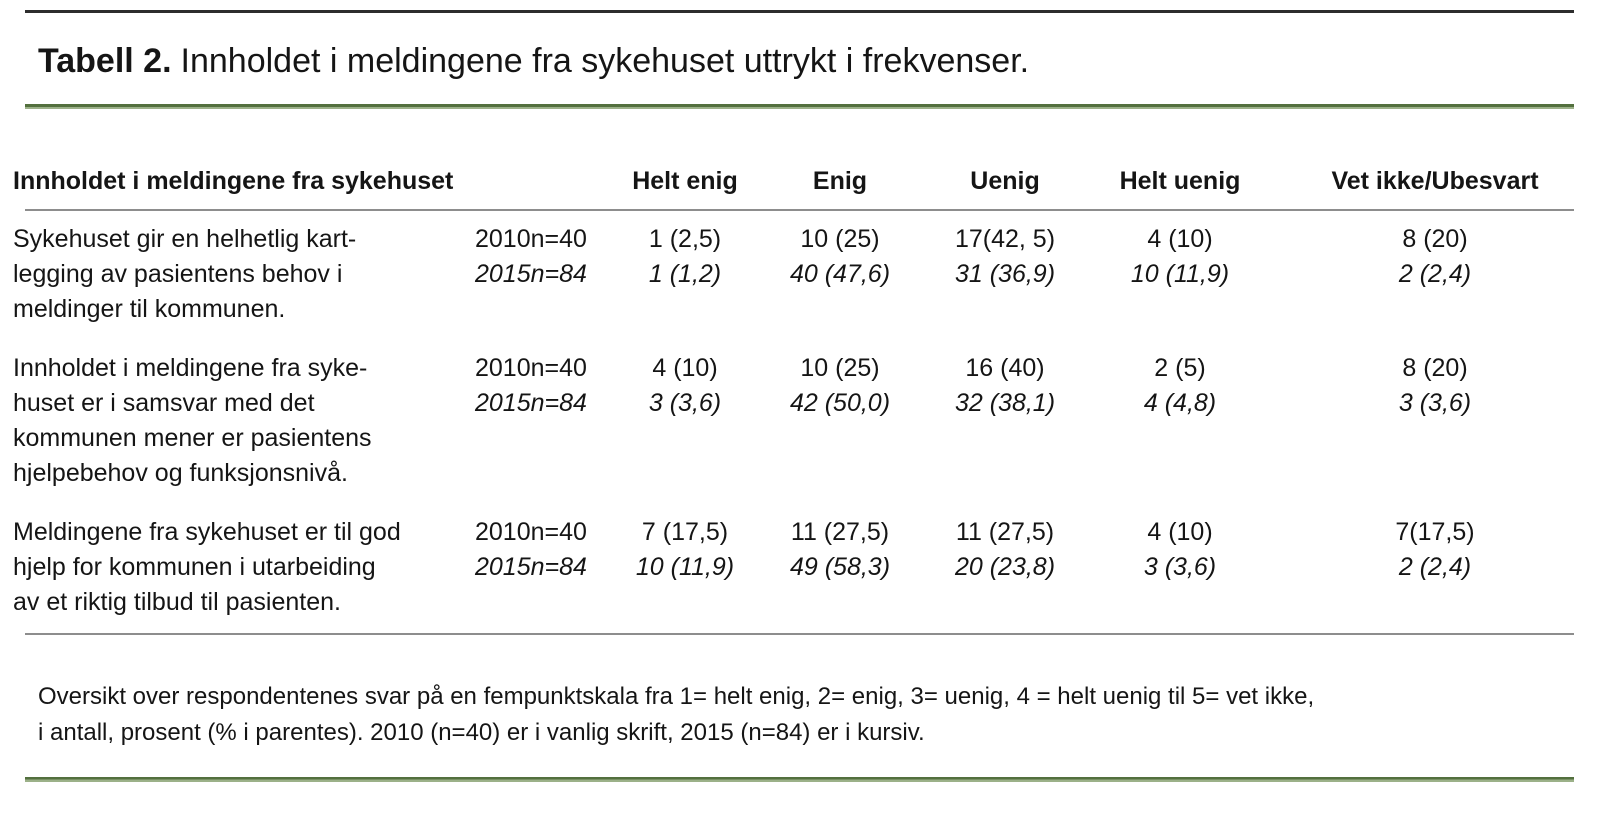  I want to click on cell-enig: 11 (27,5) 49 (58,3), so click(840, 567).